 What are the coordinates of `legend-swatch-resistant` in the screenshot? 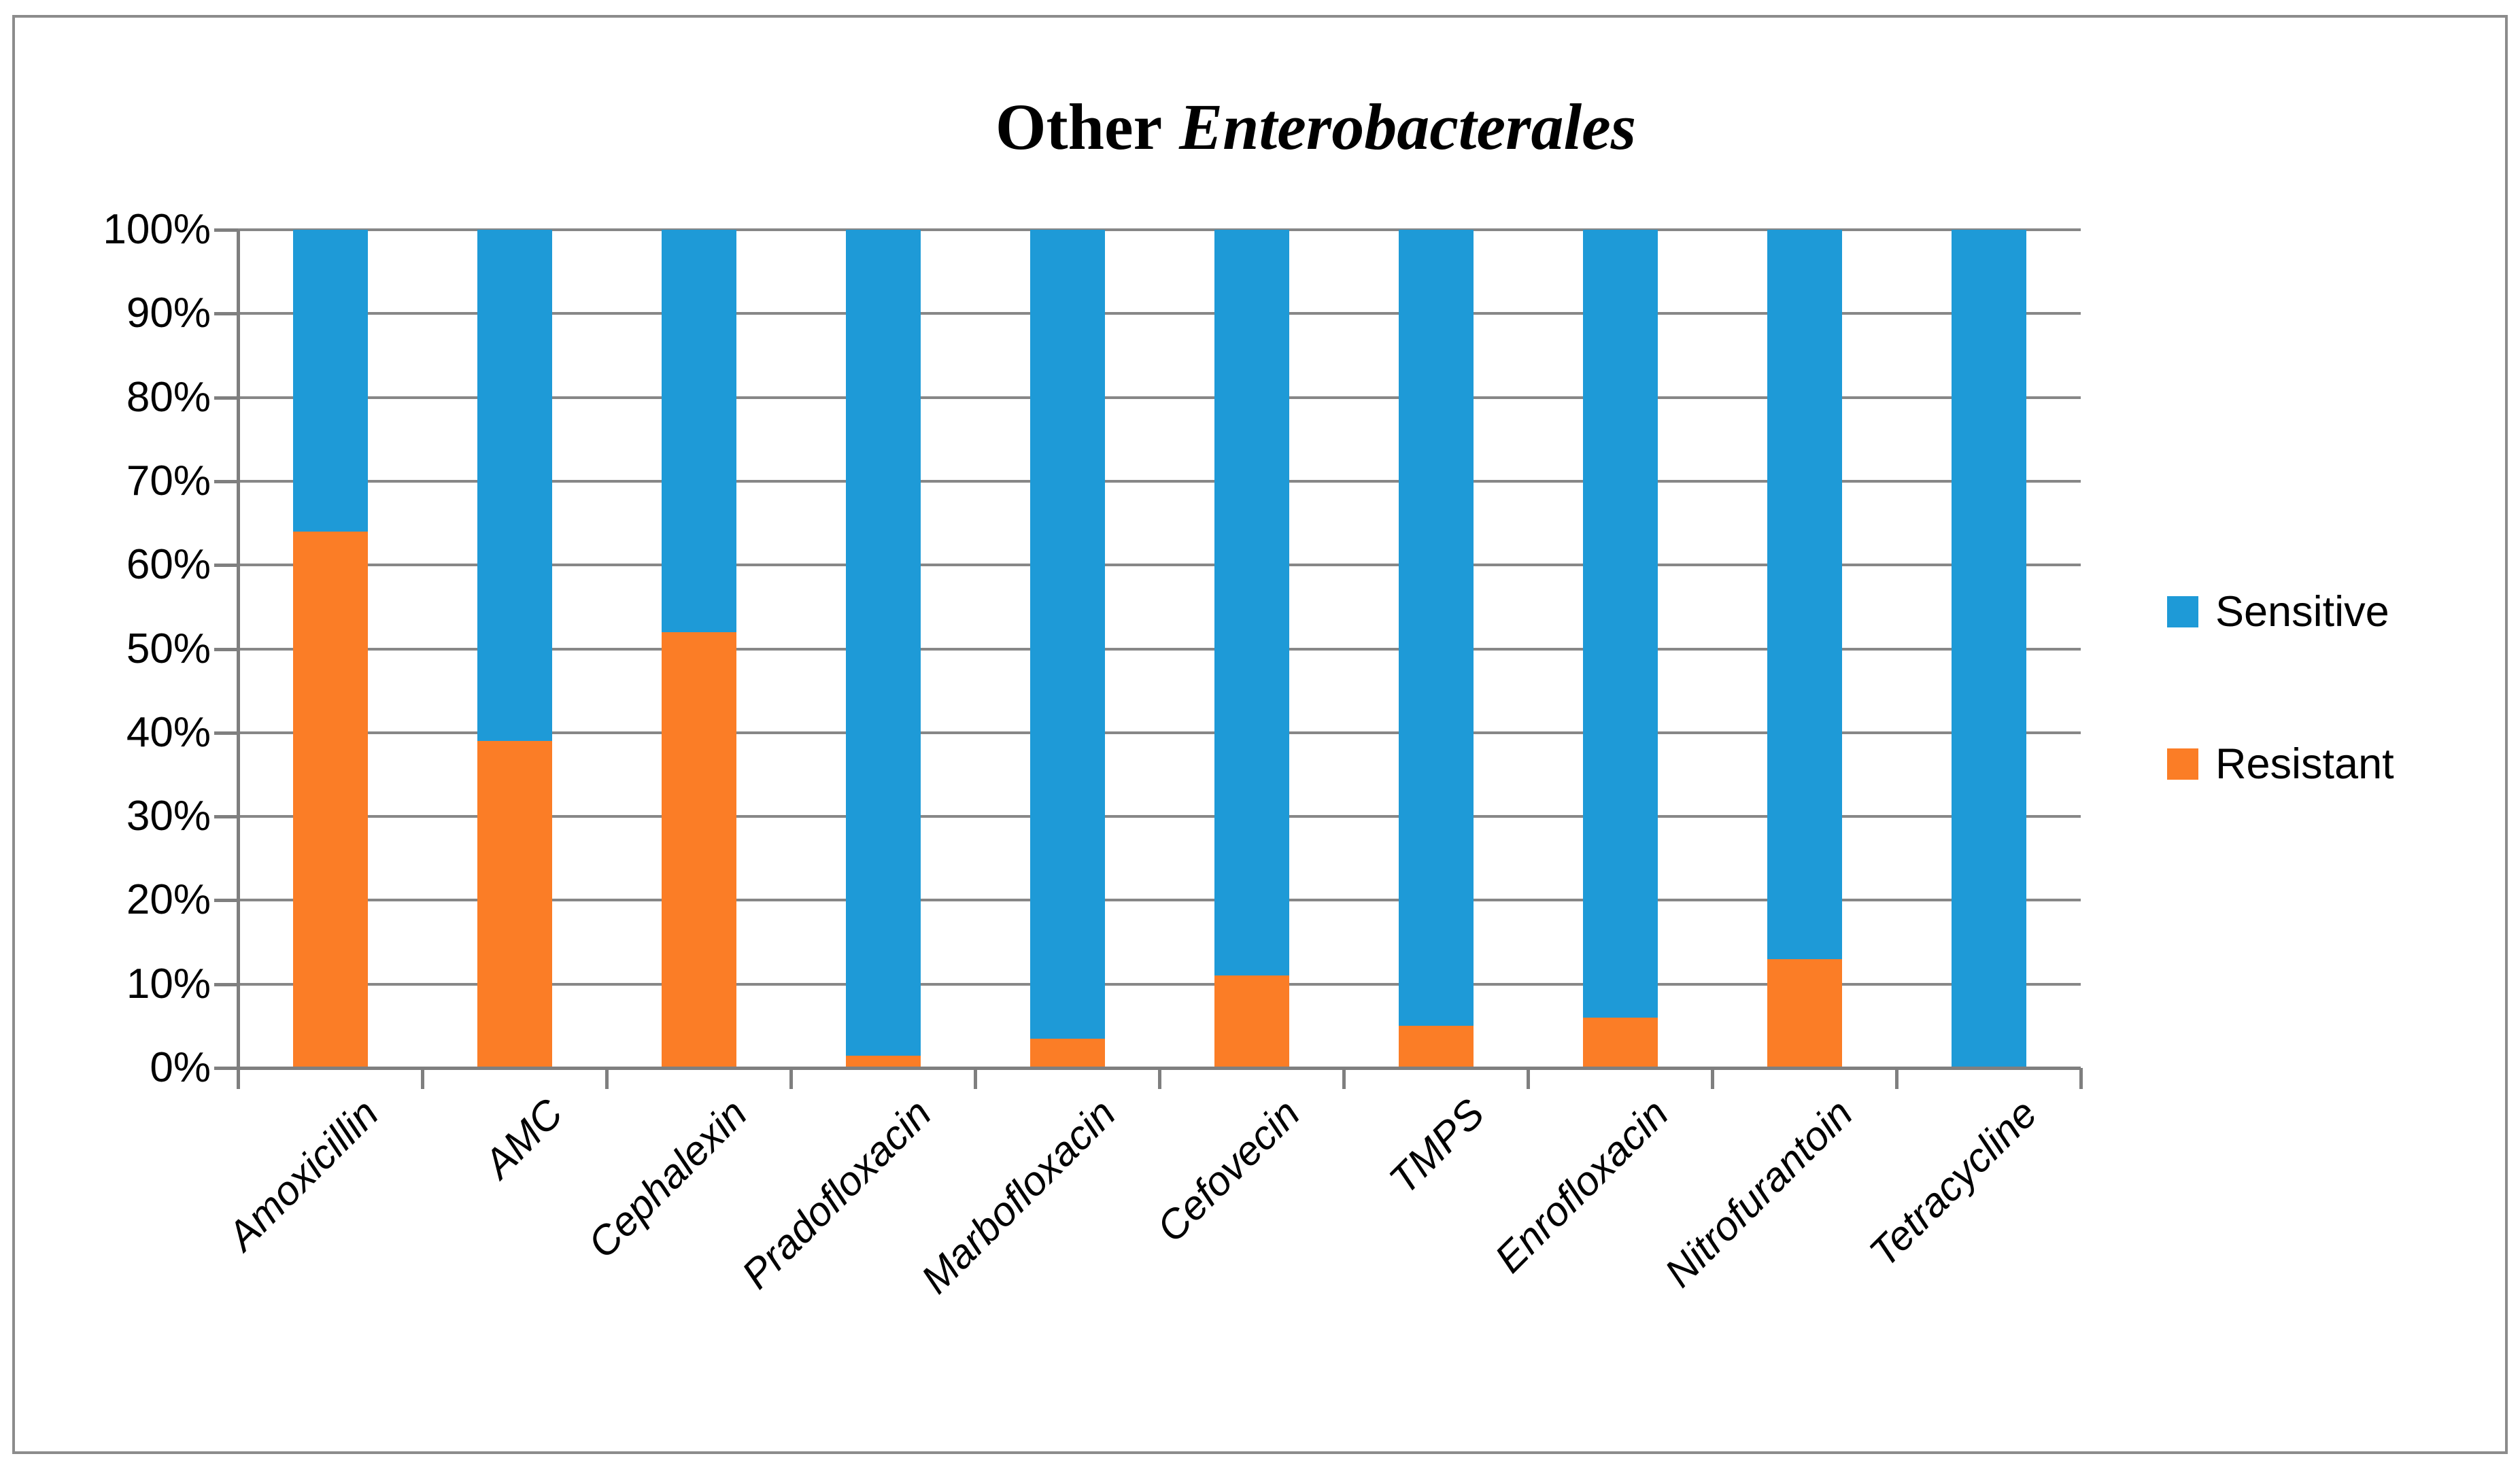 It's located at (2183, 764).